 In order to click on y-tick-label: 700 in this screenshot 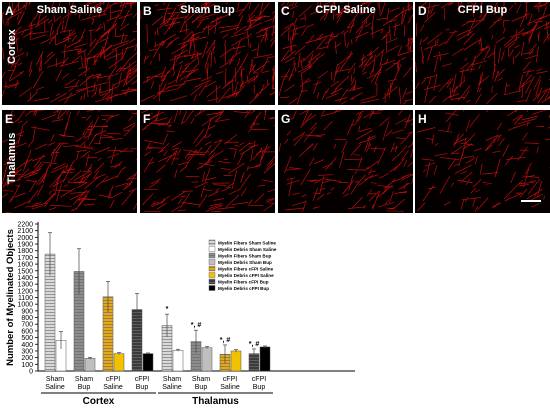, I will do `click(27, 325)`.